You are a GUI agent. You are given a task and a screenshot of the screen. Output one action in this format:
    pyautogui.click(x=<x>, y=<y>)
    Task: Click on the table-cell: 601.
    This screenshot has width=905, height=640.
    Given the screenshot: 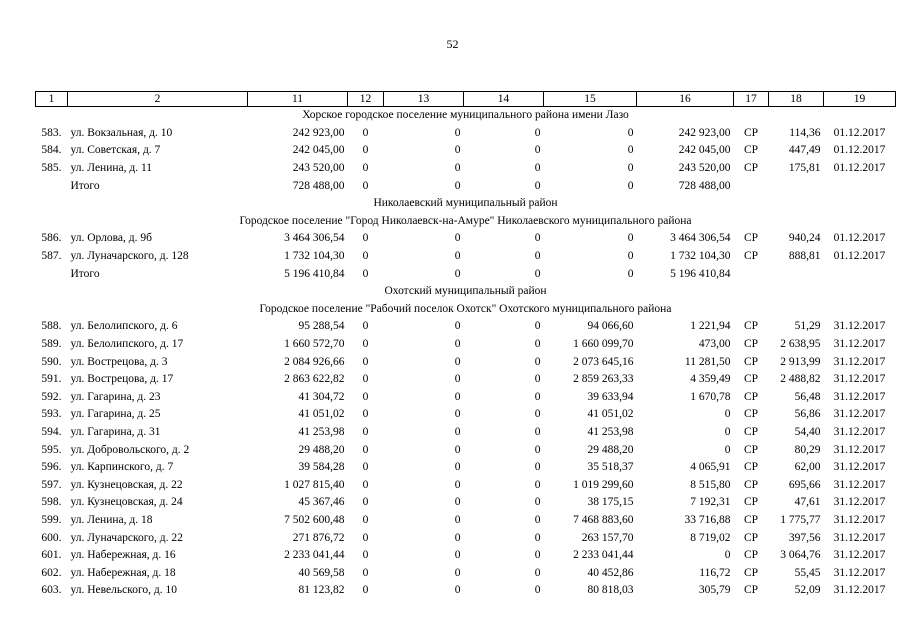 What is the action you would take?
    pyautogui.click(x=51, y=555)
    